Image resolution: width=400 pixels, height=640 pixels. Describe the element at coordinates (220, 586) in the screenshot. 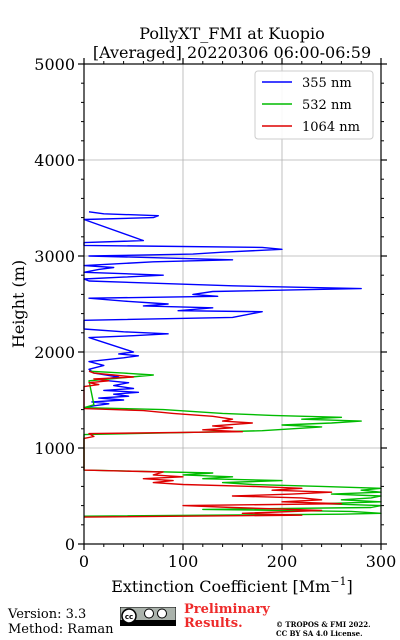

I see `x-axis-label-main: Extinction Coefficient [Mm` at that location.